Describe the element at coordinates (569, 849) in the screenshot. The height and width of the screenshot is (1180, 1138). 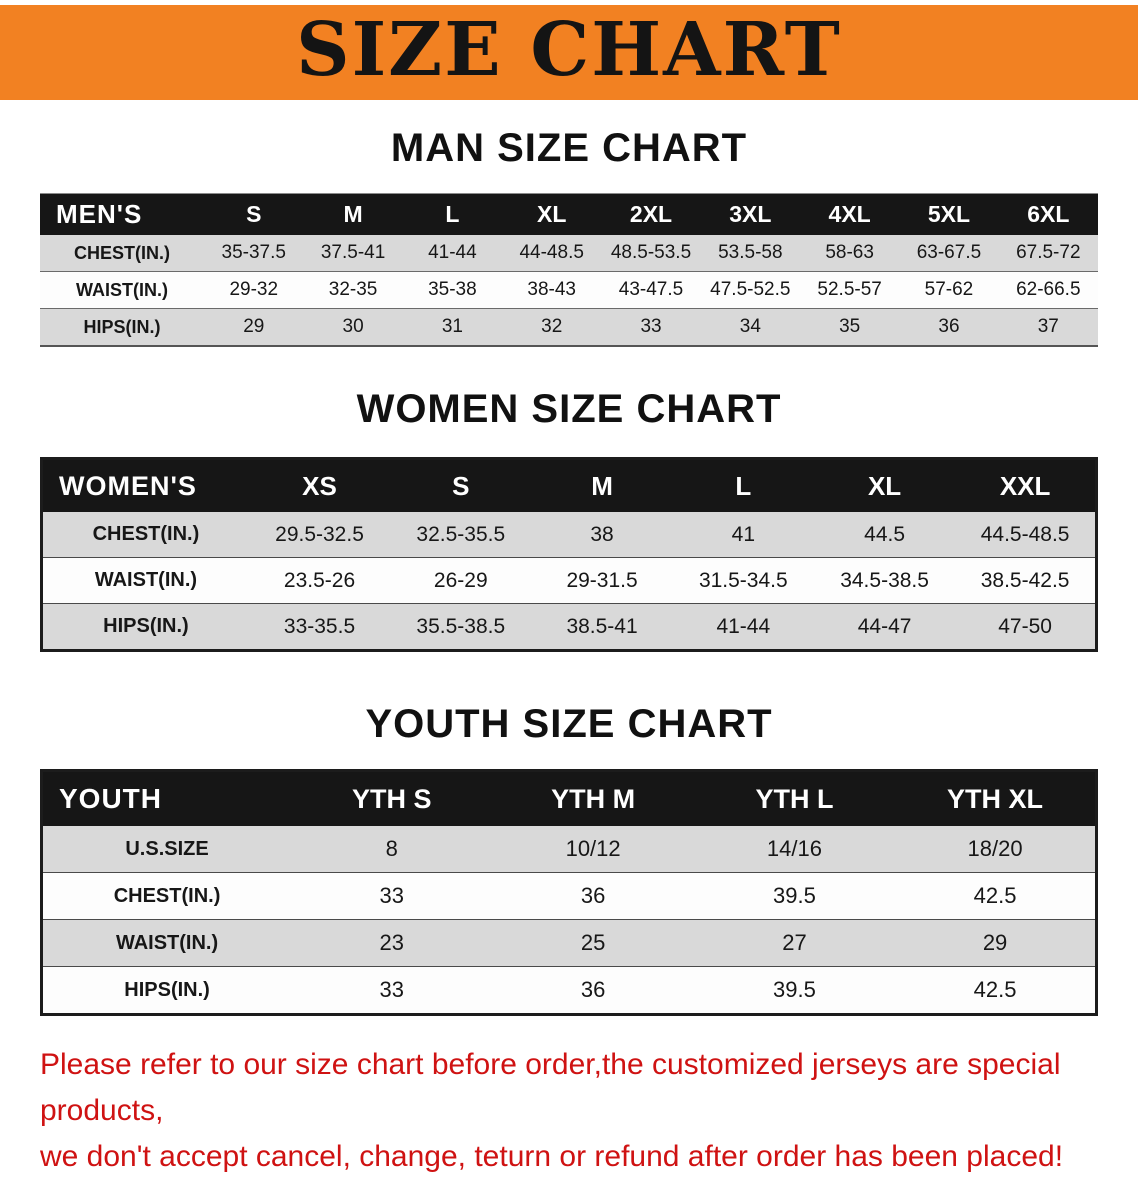
I see `measurement-row: U.S.SIZE 8 10/12 14/16 18/20` at that location.